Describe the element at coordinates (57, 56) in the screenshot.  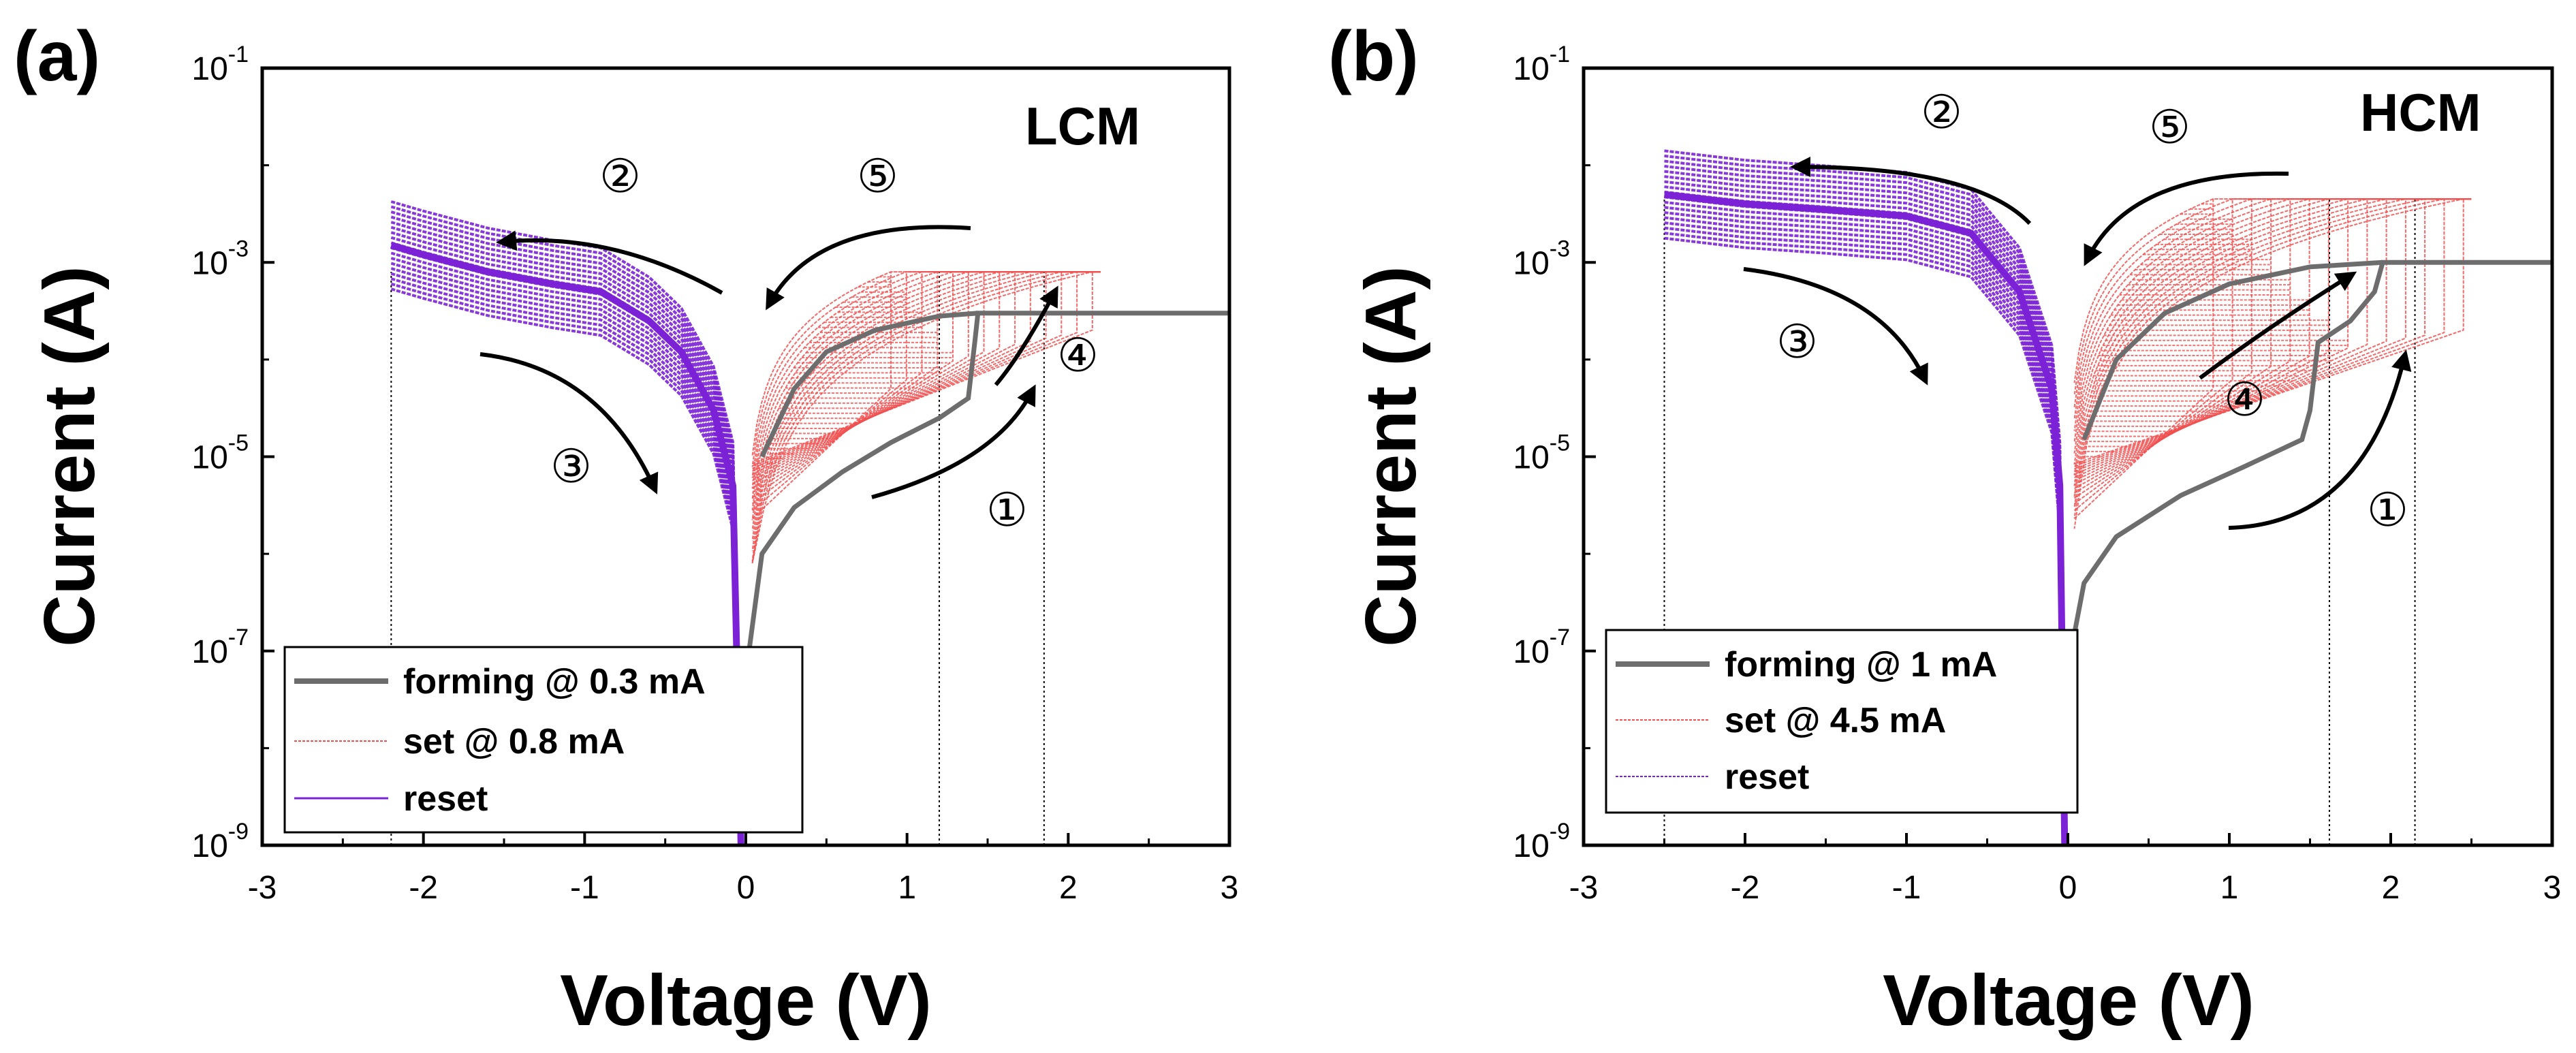
I see `panel-a-label: (a)` at that location.